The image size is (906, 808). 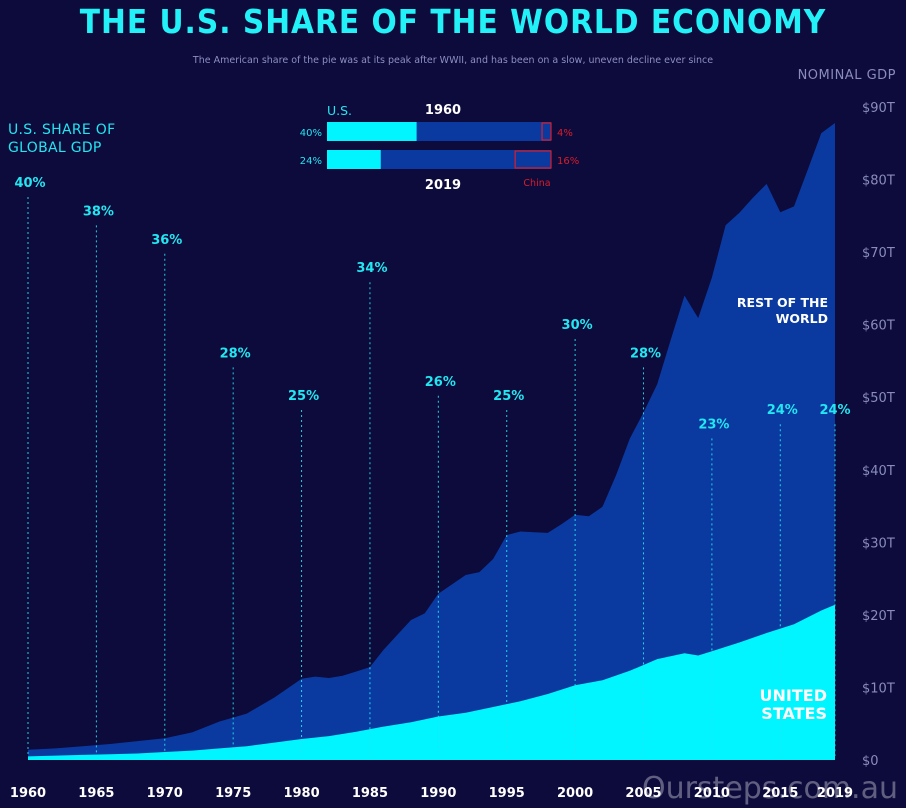 I want to click on watermark-text: Oursteps.com.au, so click(x=769, y=788).